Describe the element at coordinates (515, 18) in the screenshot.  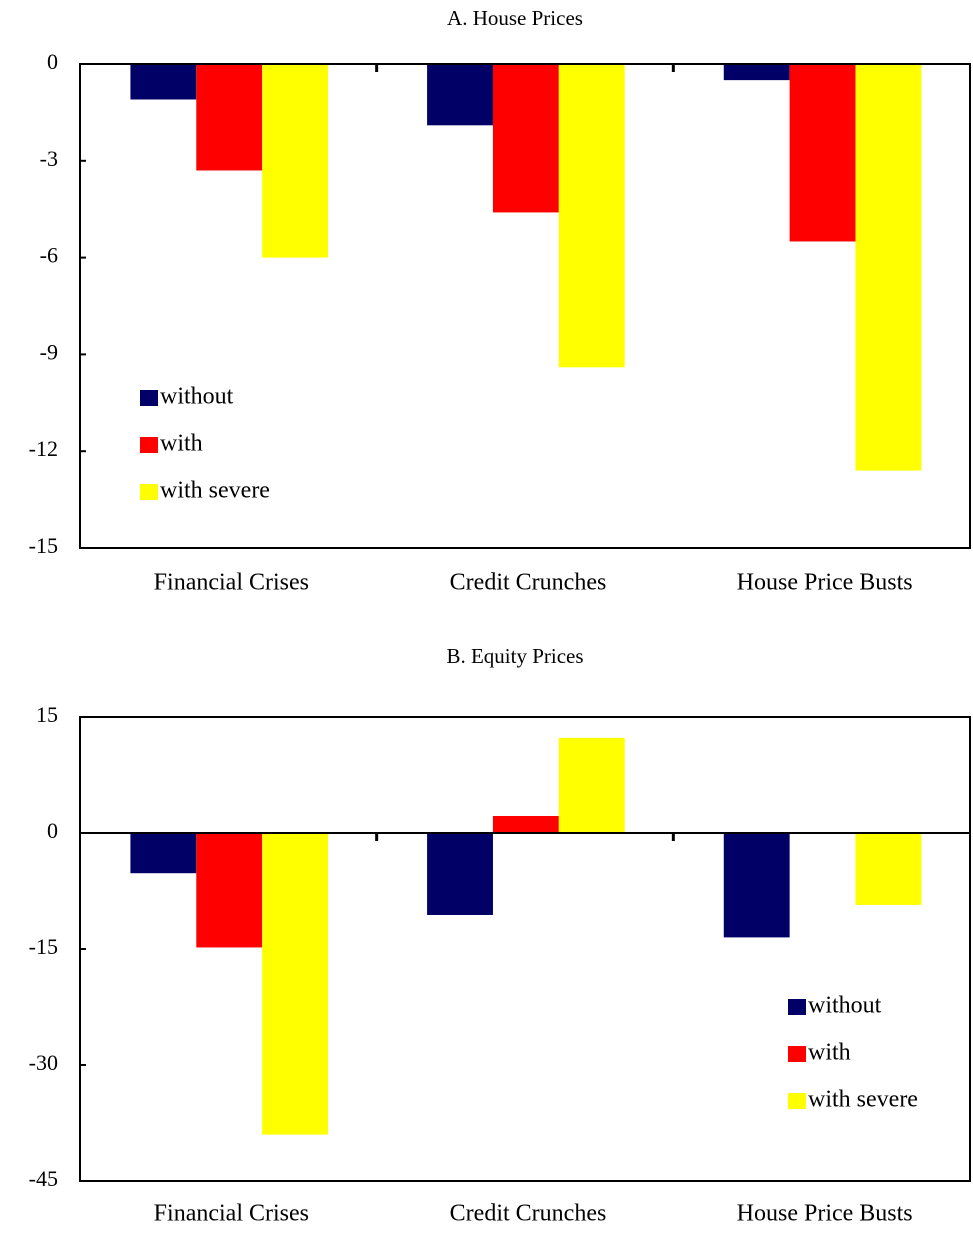
I see `chart-title: A. House Prices` at that location.